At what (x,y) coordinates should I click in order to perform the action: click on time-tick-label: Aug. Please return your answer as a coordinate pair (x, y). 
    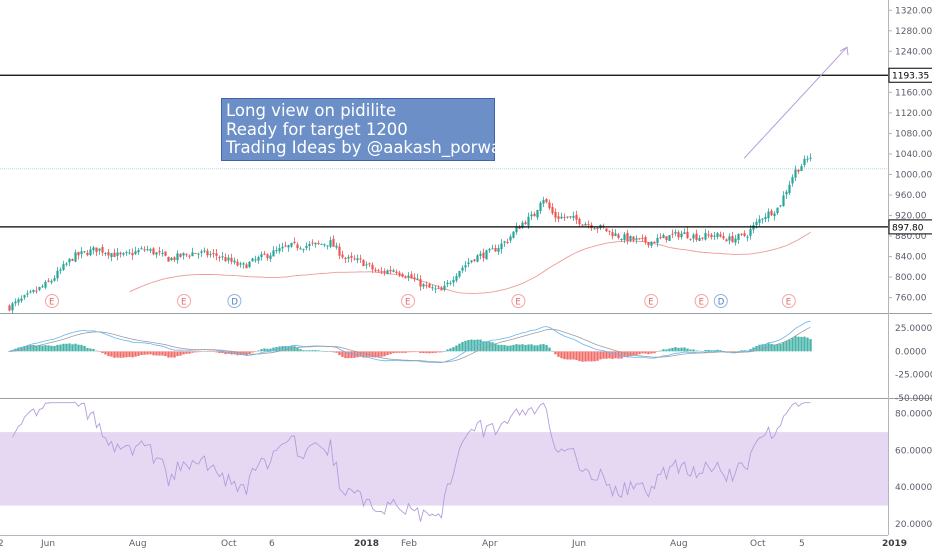
    Looking at the image, I should click on (138, 544).